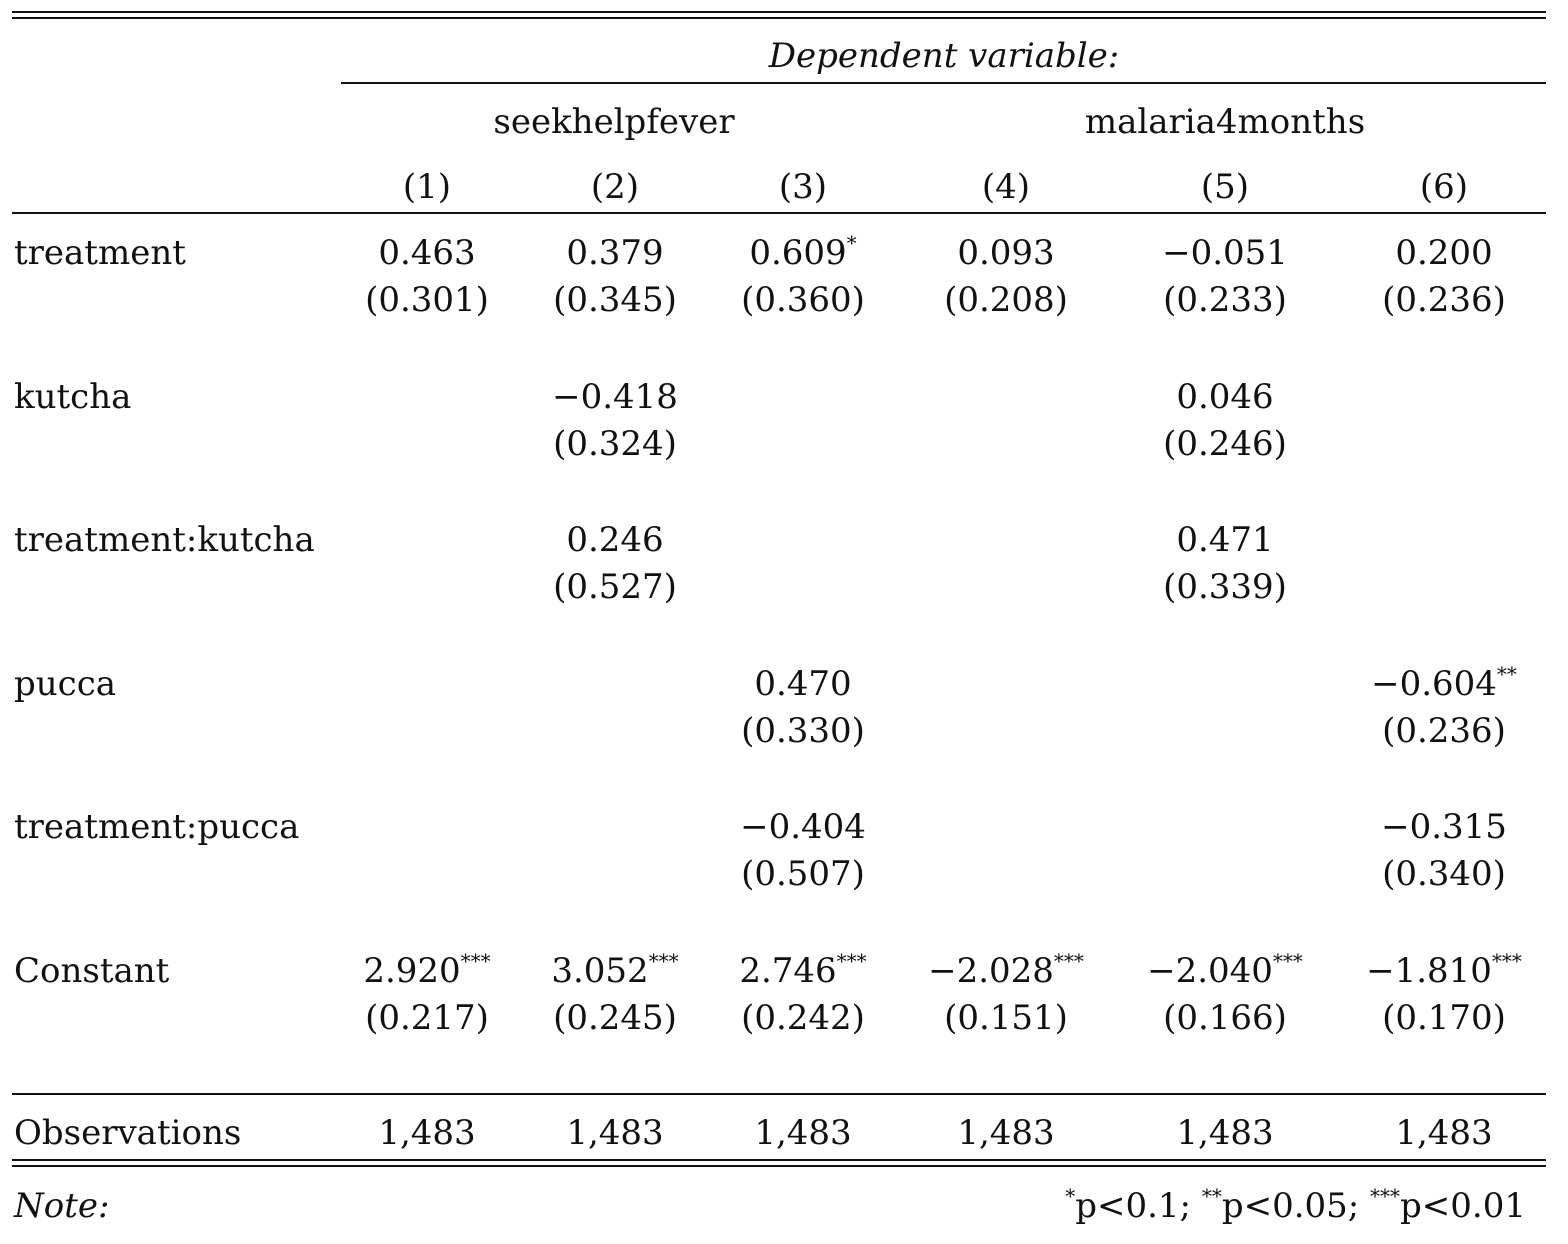 The image size is (1568, 1244). Describe the element at coordinates (615, 187) in the screenshot. I see `column-header-2: (2)` at that location.